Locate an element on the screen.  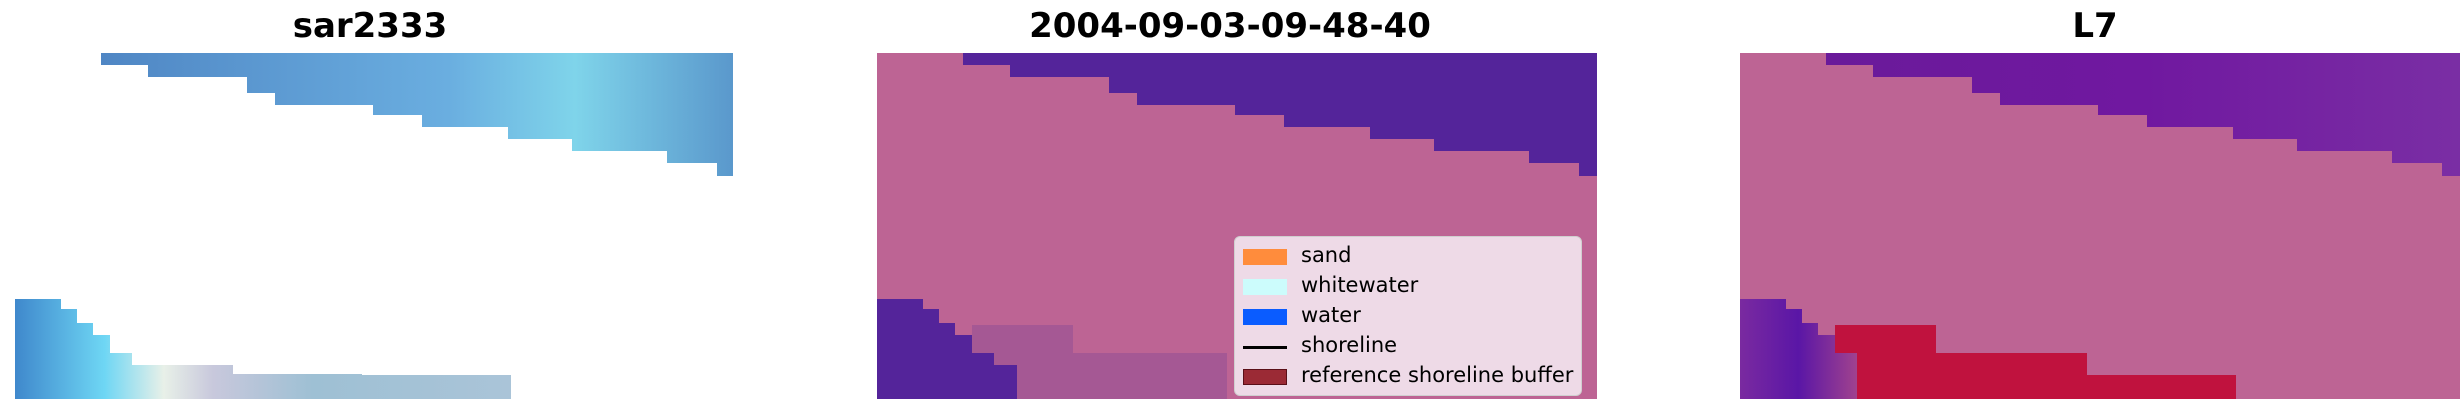
panel-title: L7 is located at coordinates (2095, 26).